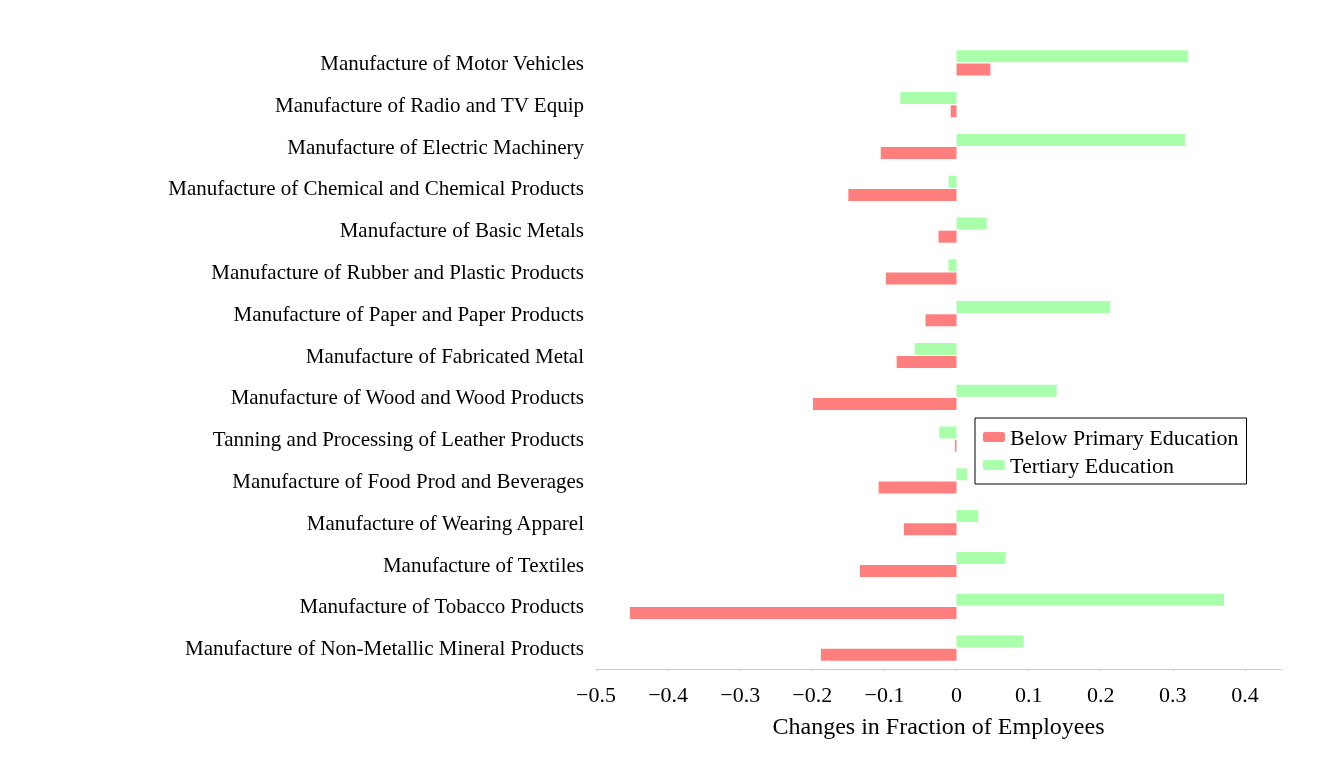 The width and height of the screenshot is (1321, 779). What do you see at coordinates (1092, 465) in the screenshot?
I see `legend-label: Tertiary Education` at bounding box center [1092, 465].